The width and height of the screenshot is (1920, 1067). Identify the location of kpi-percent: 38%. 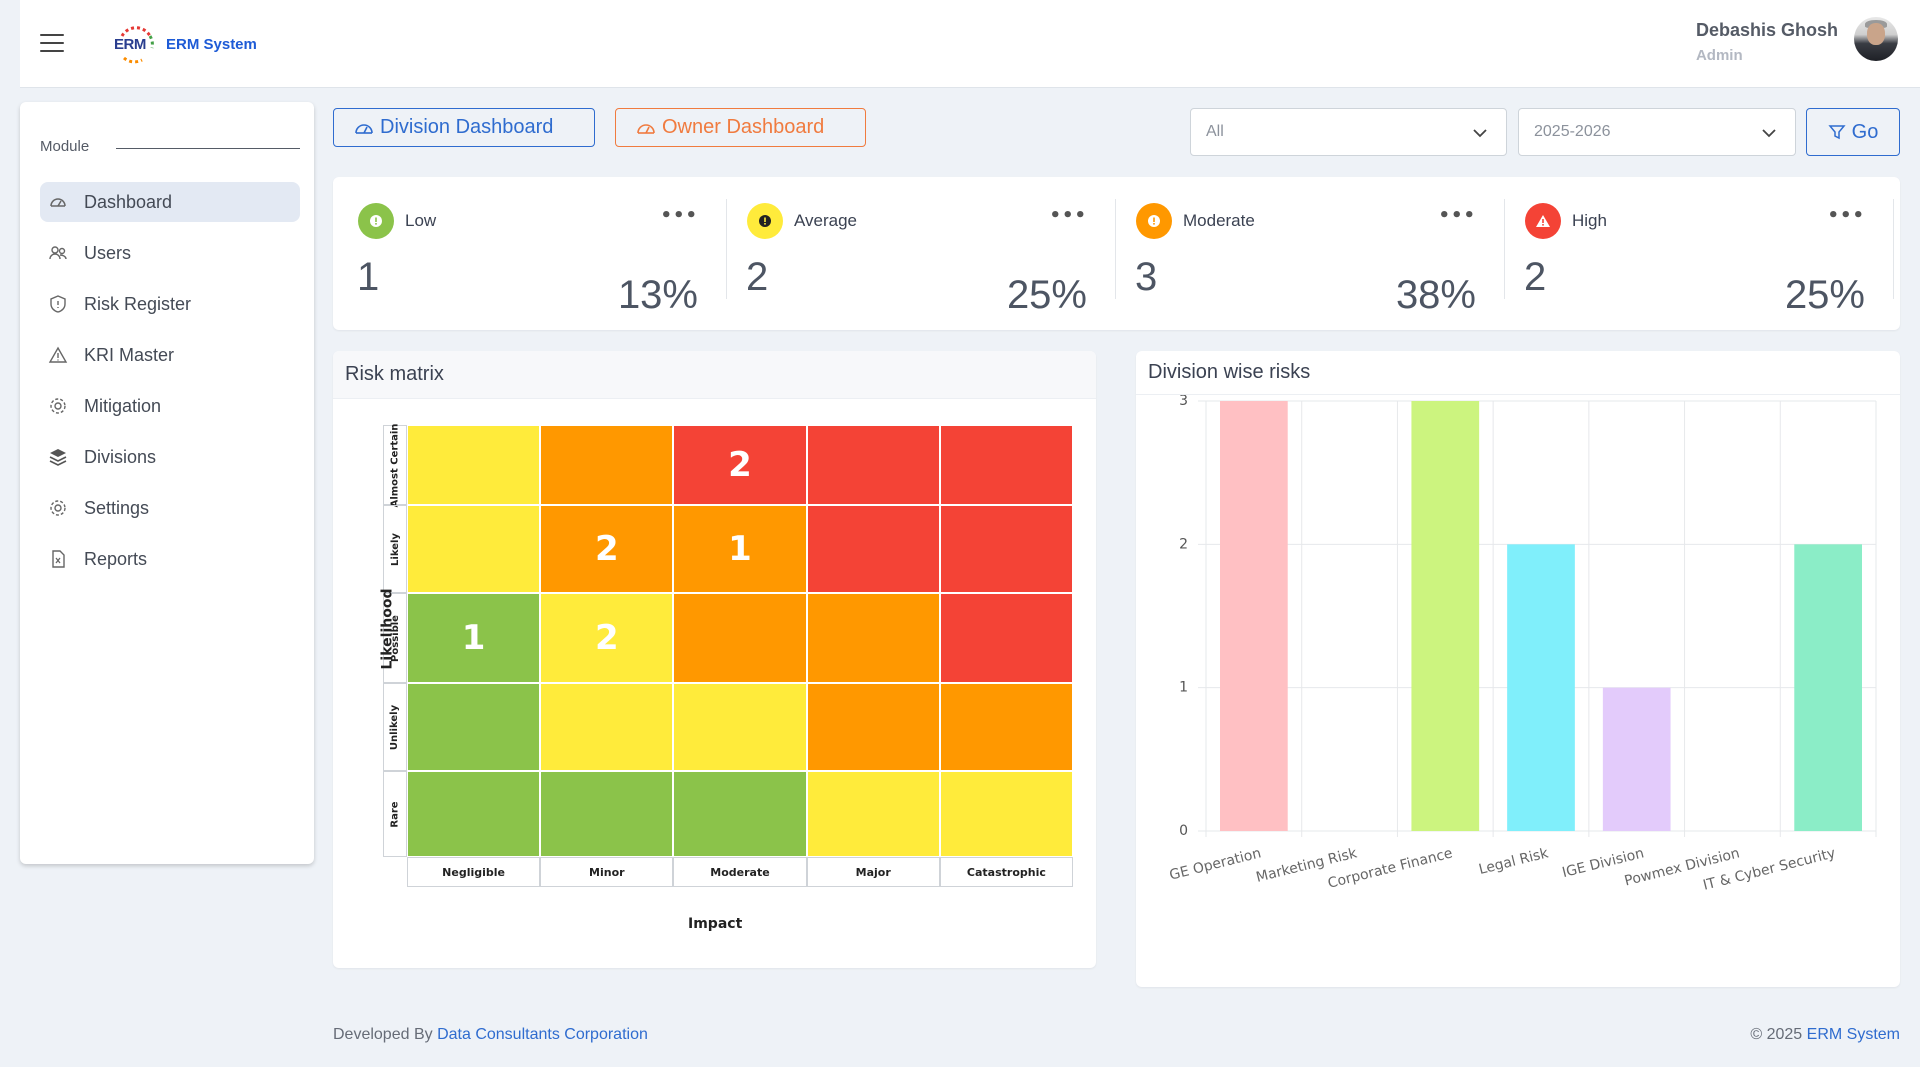
(1435, 295).